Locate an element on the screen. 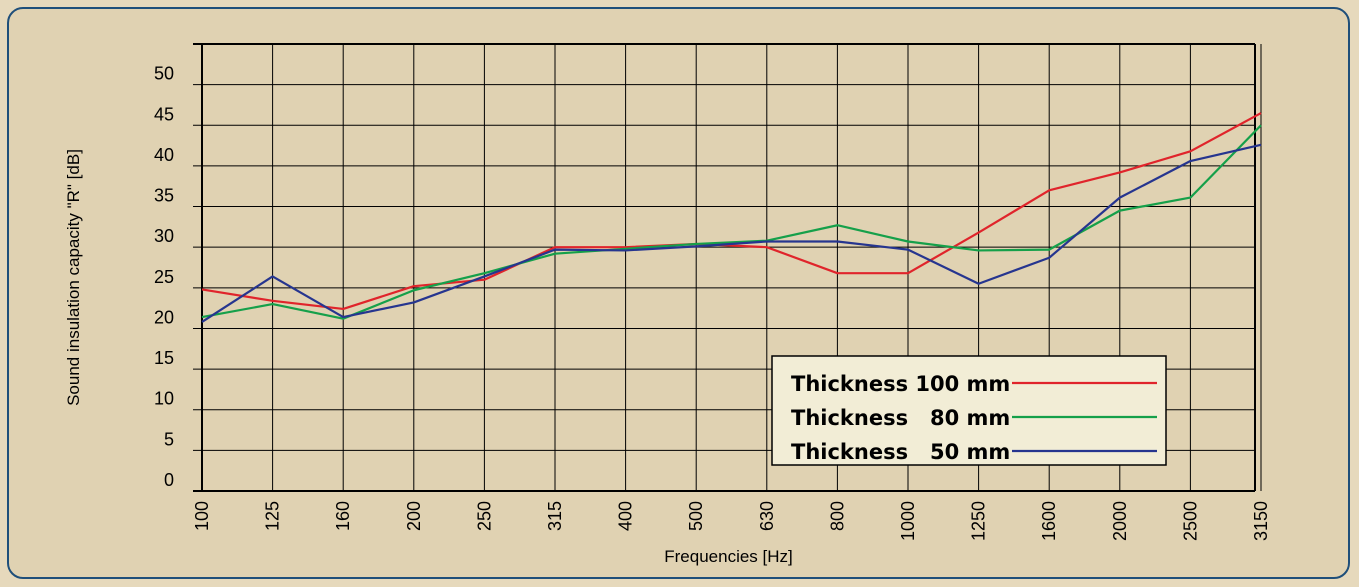 The height and width of the screenshot is (587, 1359). x-axis-label: Frequencies [Hz] is located at coordinates (728, 556).